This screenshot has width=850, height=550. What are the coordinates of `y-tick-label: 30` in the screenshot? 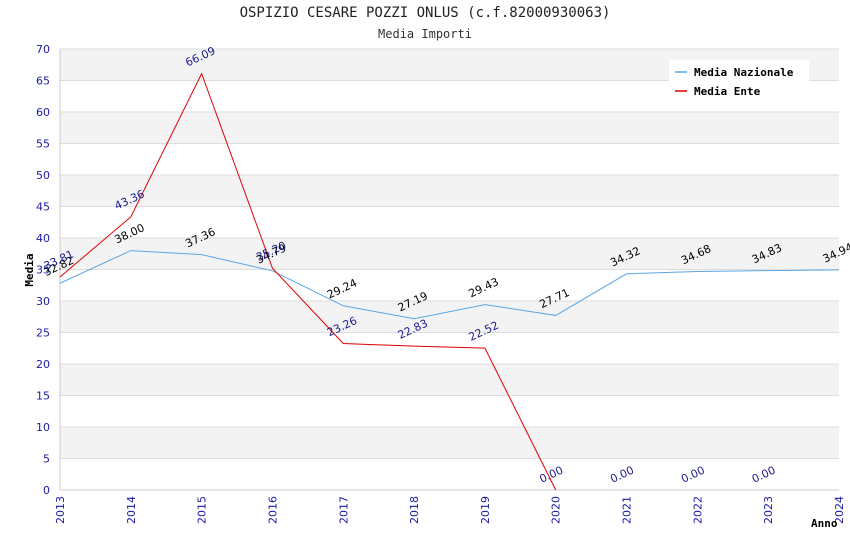 It's located at (43, 301).